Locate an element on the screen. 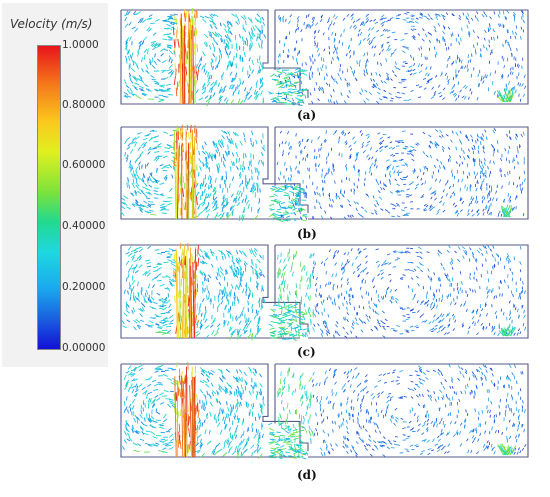 The height and width of the screenshot is (497, 550). panel-label-c: (c) is located at coordinates (306, 352).